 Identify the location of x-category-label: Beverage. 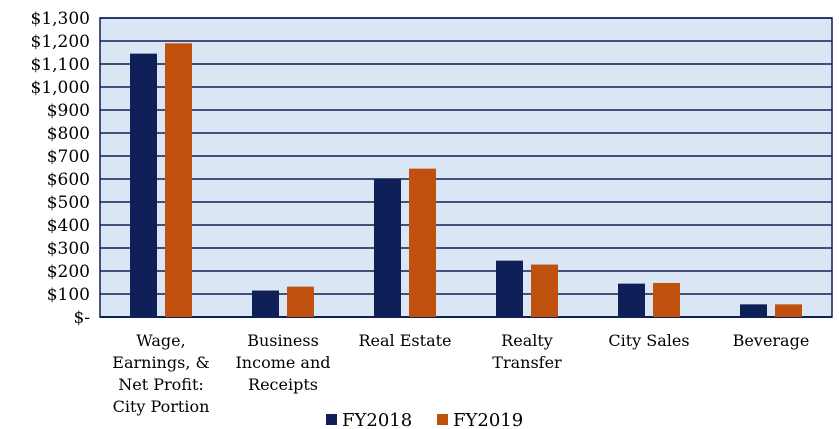
(771, 340).